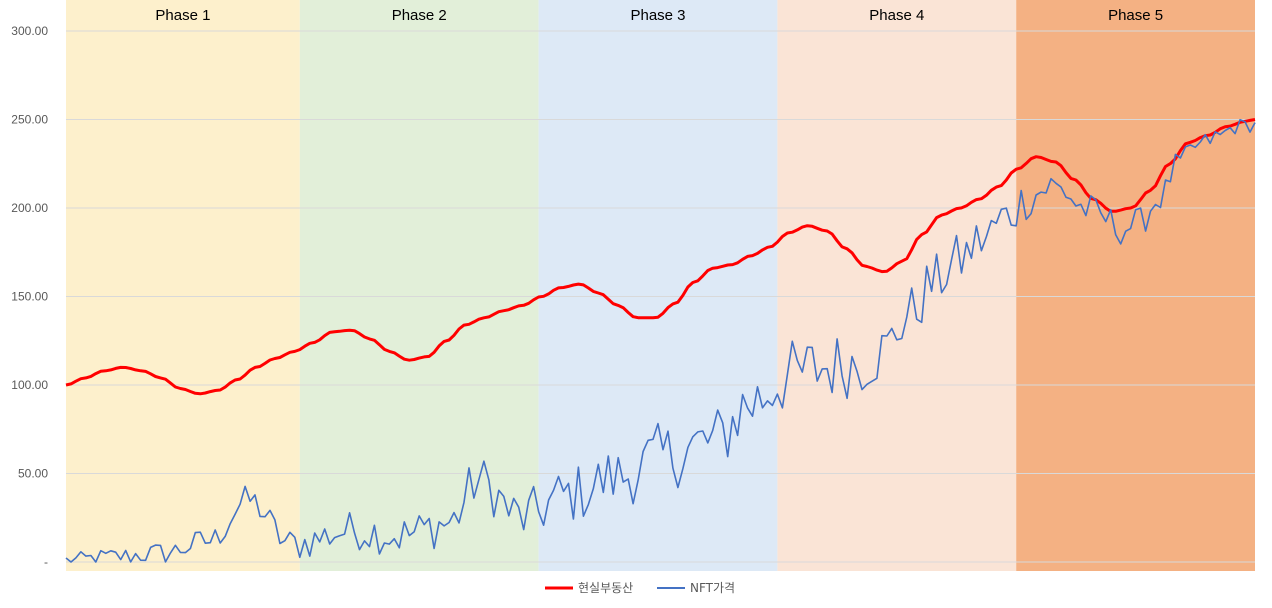  I want to click on y-tick-label: 100.00, so click(29, 385).